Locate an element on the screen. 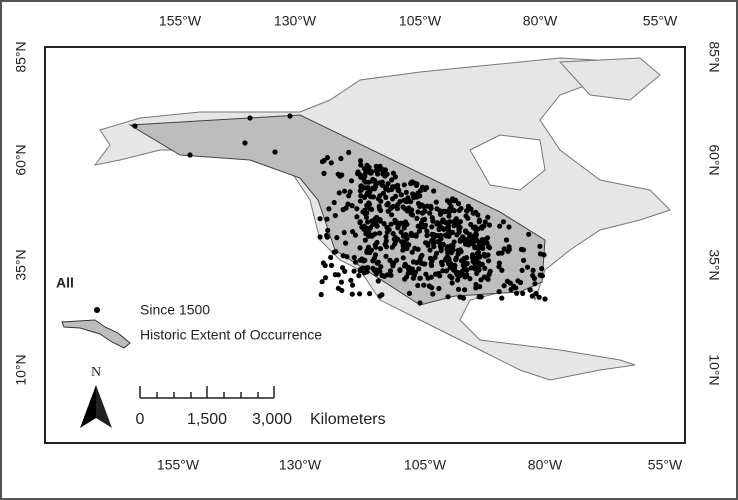 The width and height of the screenshot is (738, 500). lat-labels-right: 85°N 60°N 35°N 10°N is located at coordinates (714, 213).